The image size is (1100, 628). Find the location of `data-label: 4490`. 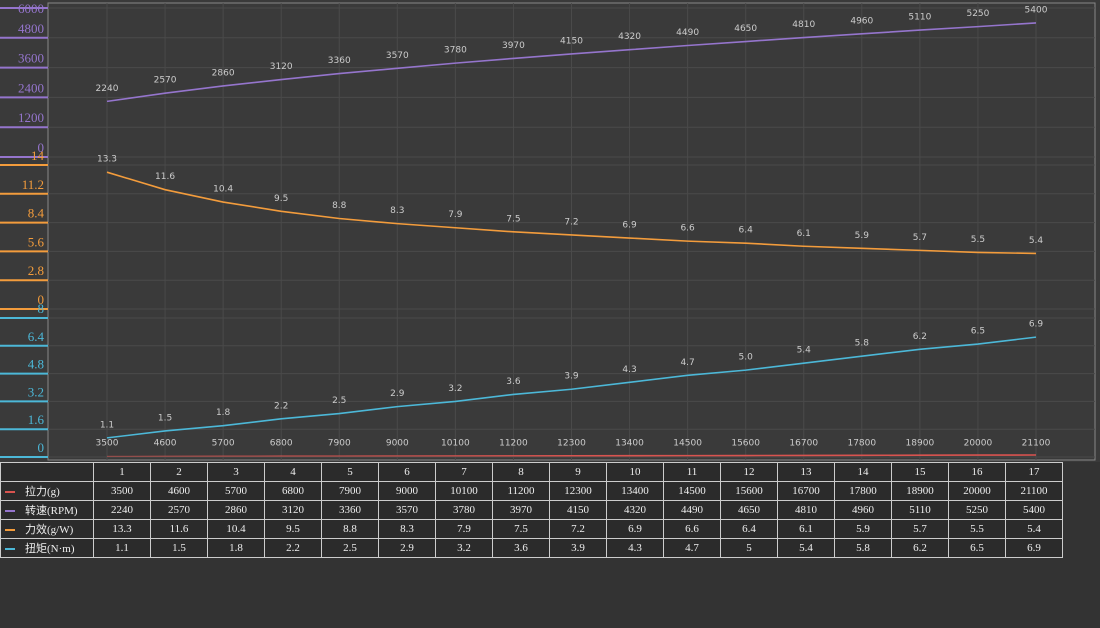

data-label: 4490 is located at coordinates (687, 33).